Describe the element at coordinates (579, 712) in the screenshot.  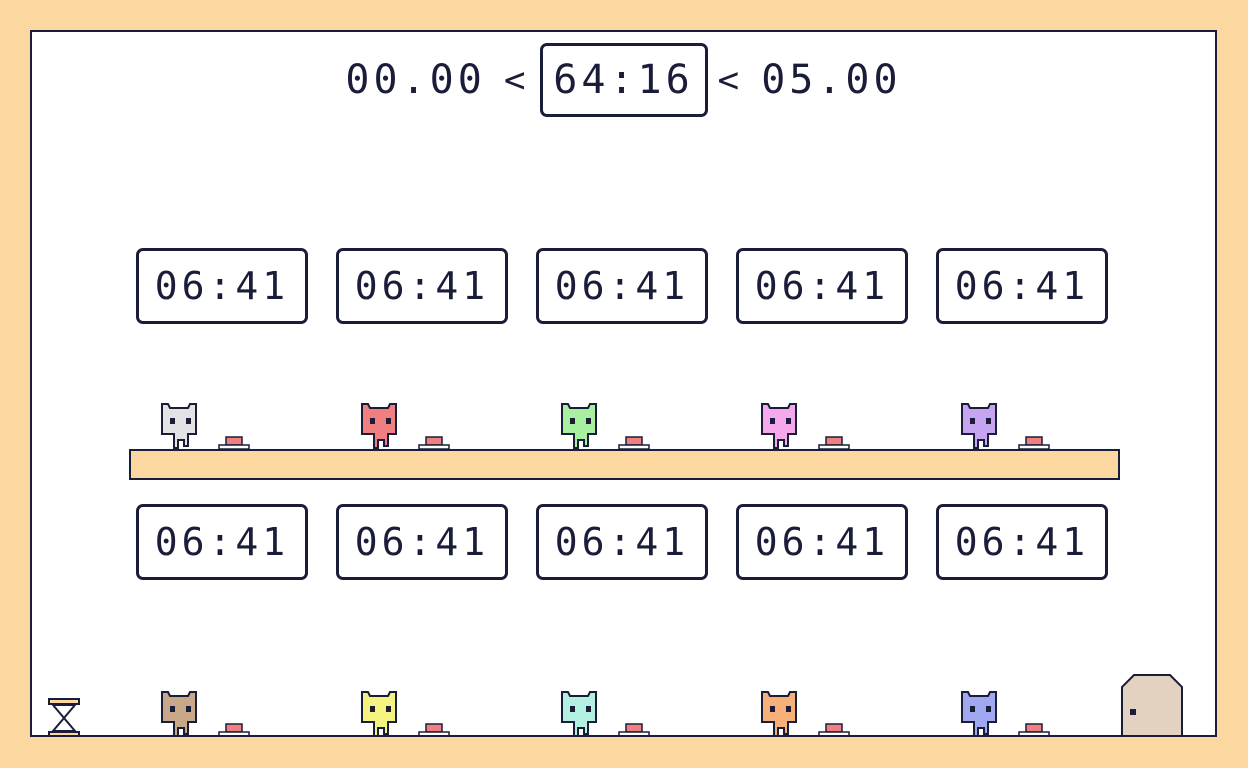
I see `cat-mint-character` at that location.